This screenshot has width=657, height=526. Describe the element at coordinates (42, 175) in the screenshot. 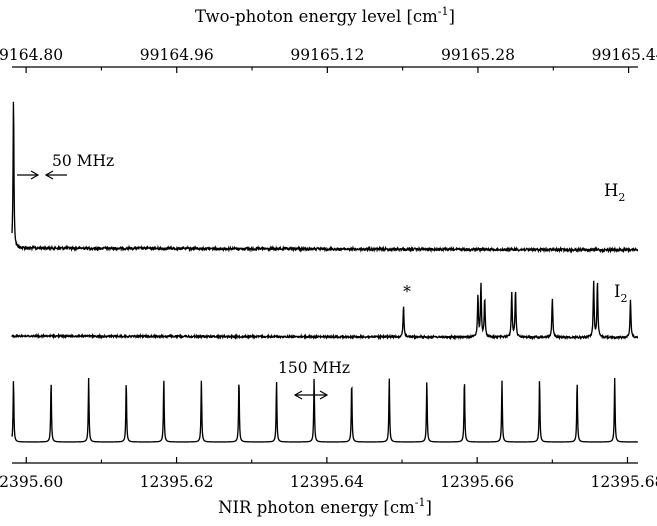

I see `h2-linewidth-arrows` at that location.